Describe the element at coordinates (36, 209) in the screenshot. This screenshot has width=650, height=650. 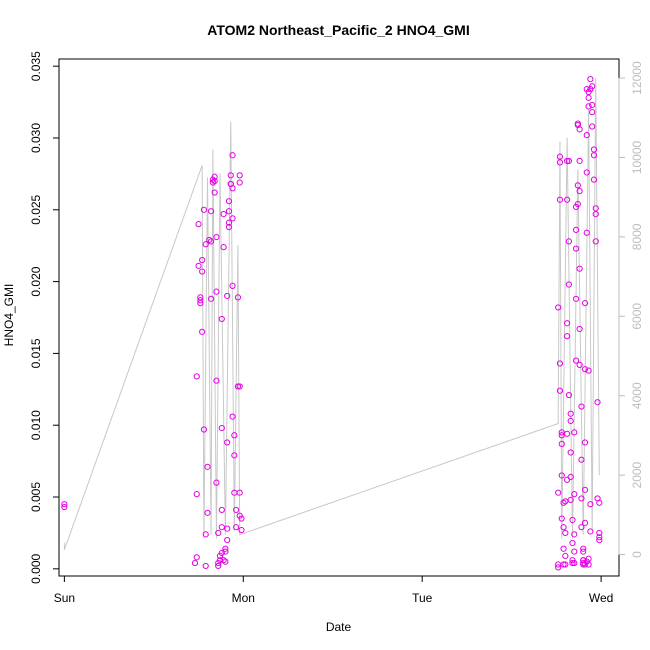
I see `y-tick-label: 0.025` at that location.